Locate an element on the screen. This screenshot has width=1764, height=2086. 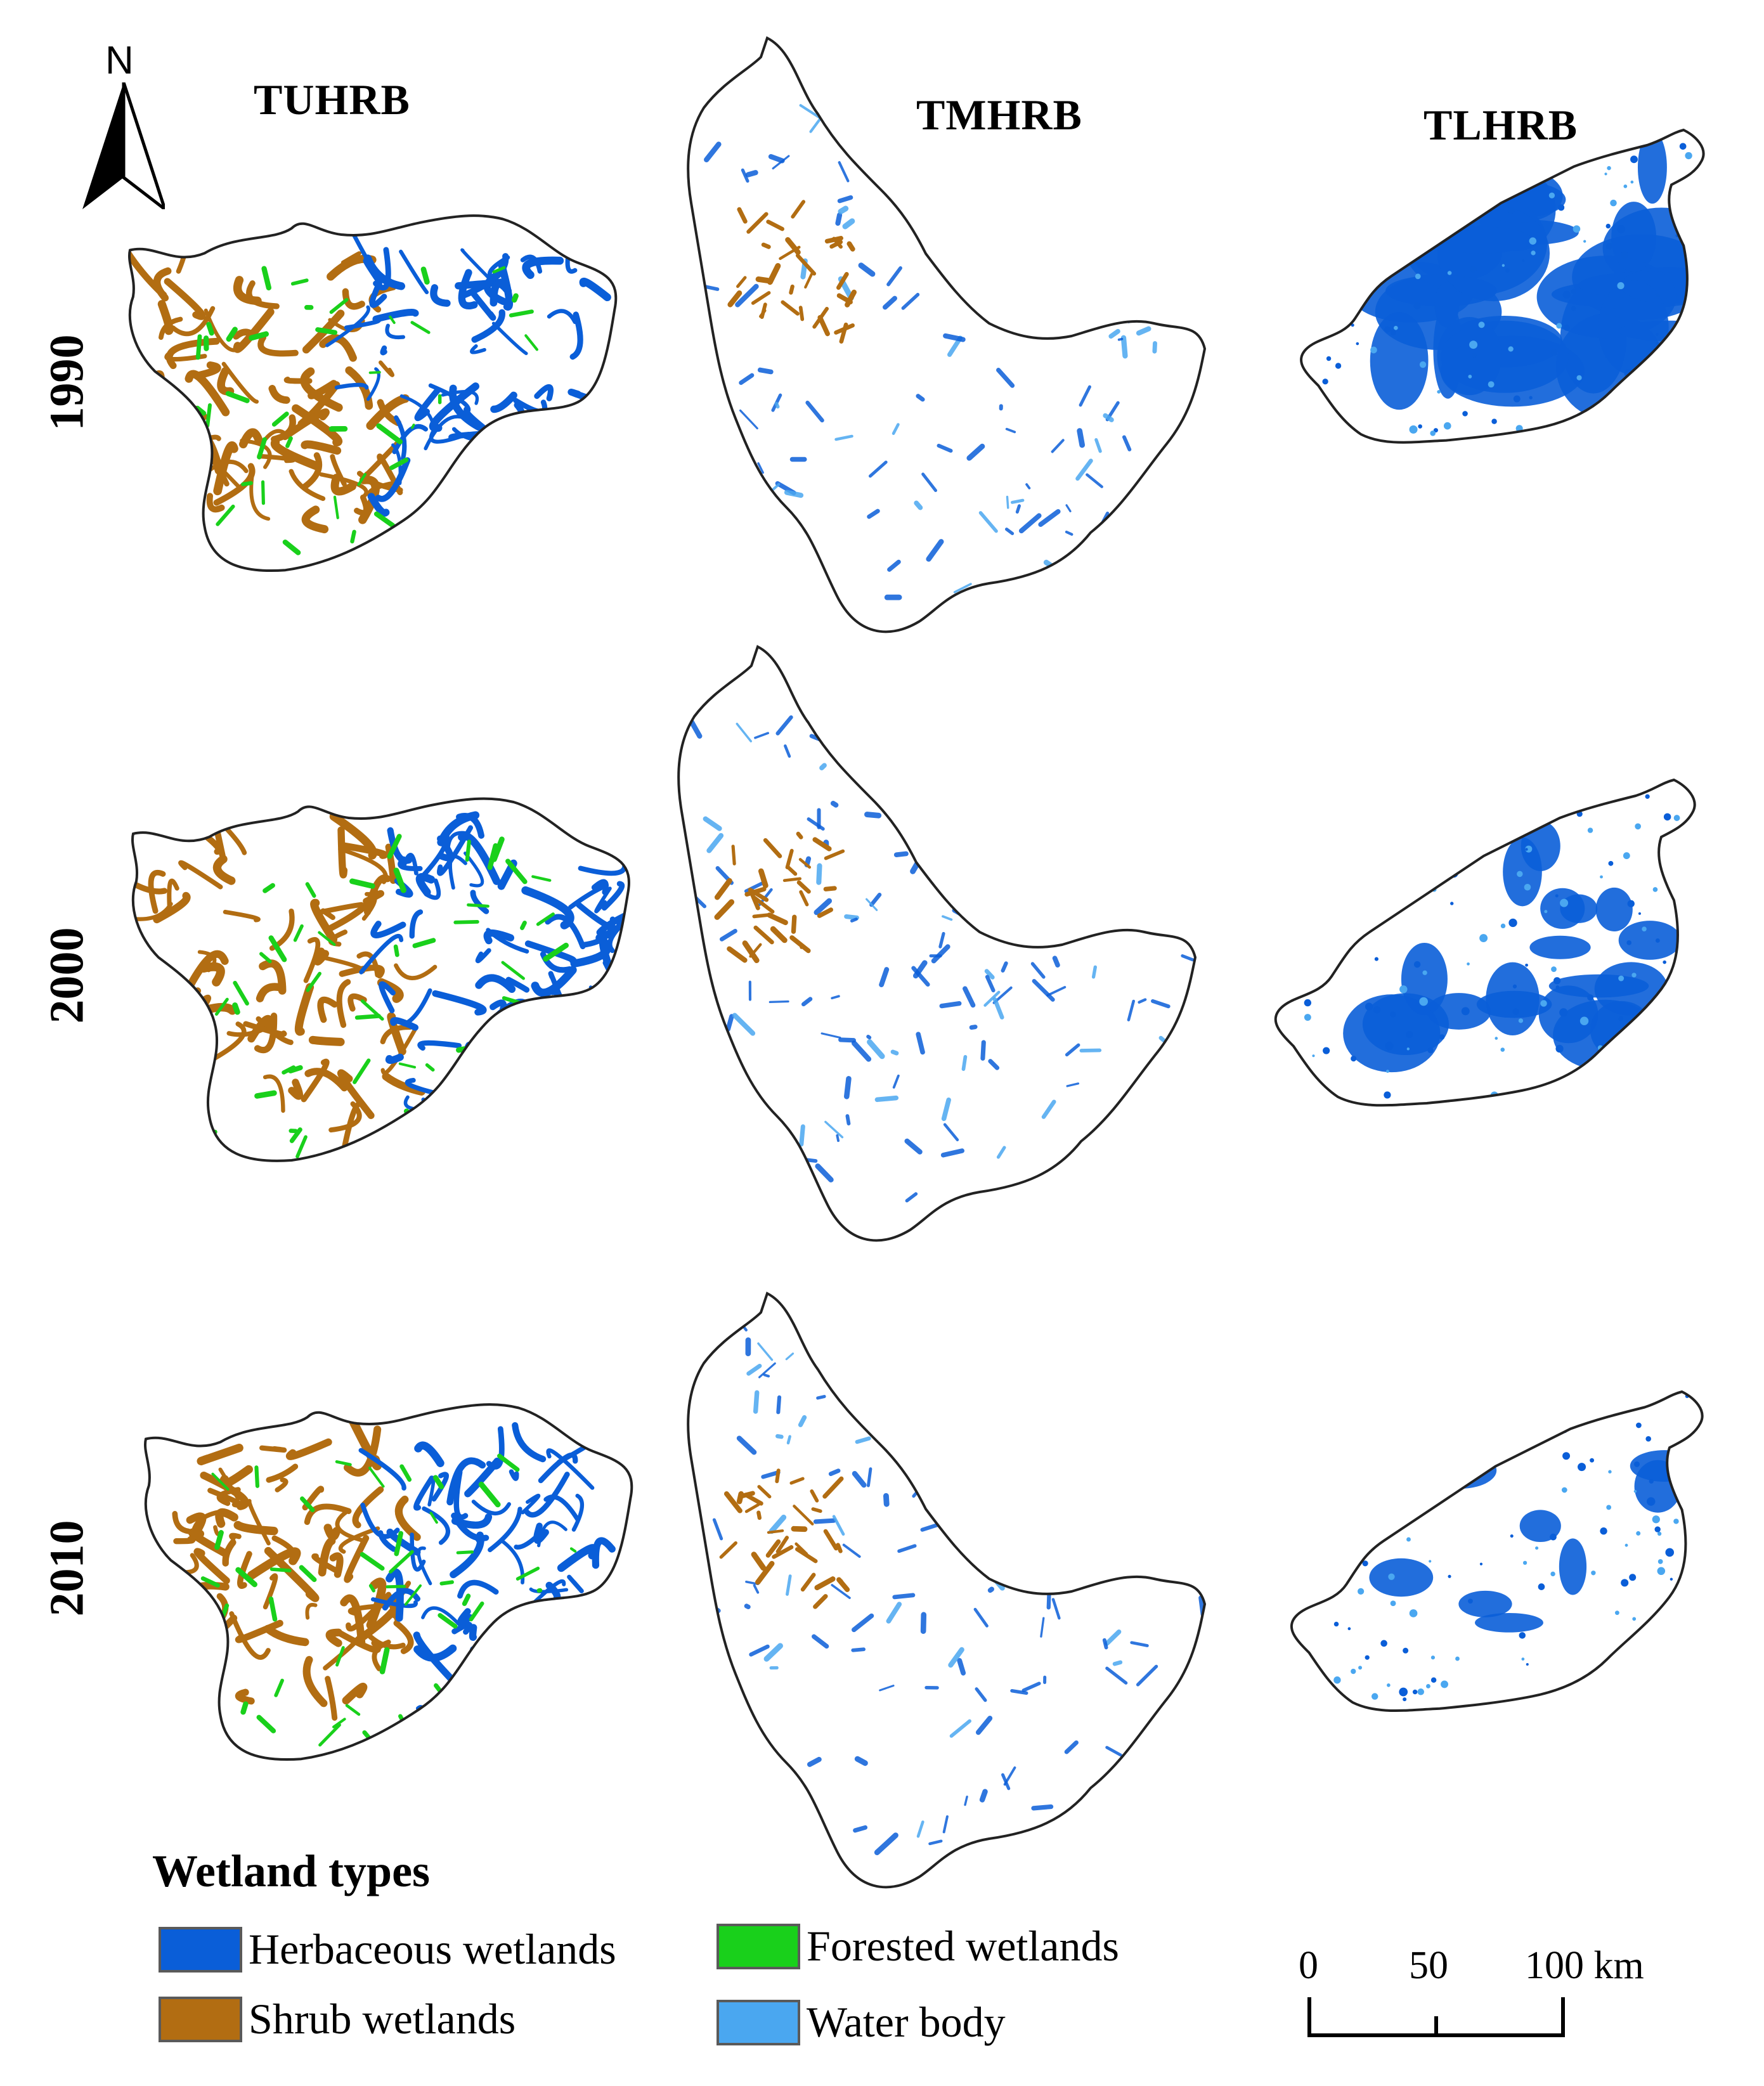
column-title-tlhrb: TLHRB is located at coordinates (1501, 125).